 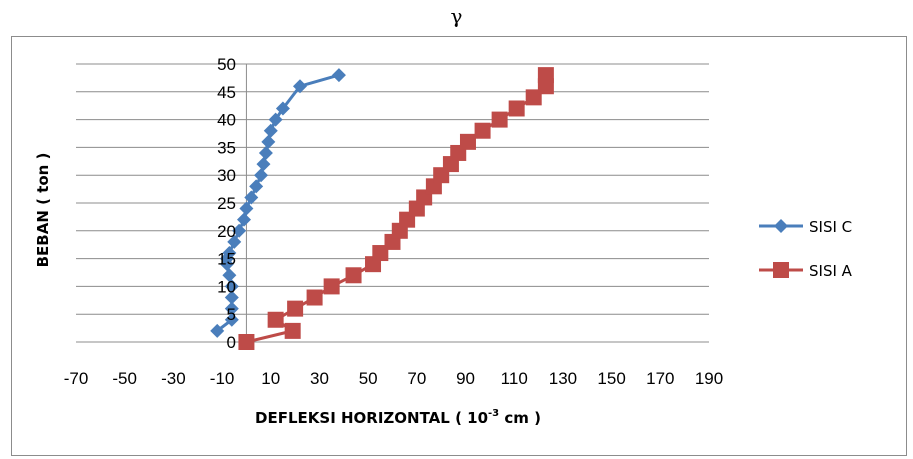 I want to click on x-tick-label: -70, so click(x=76, y=378).